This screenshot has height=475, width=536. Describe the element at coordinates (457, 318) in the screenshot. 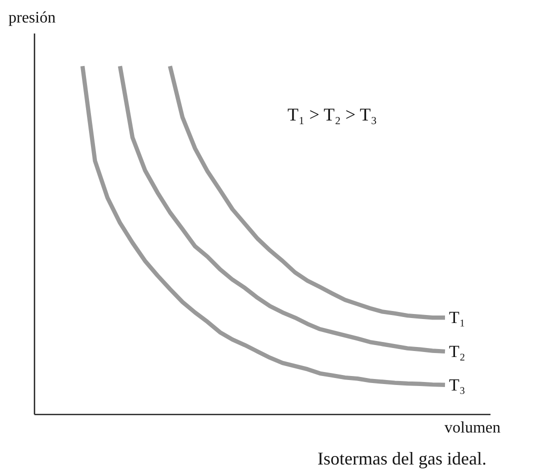

I see `series-label: T₁` at that location.